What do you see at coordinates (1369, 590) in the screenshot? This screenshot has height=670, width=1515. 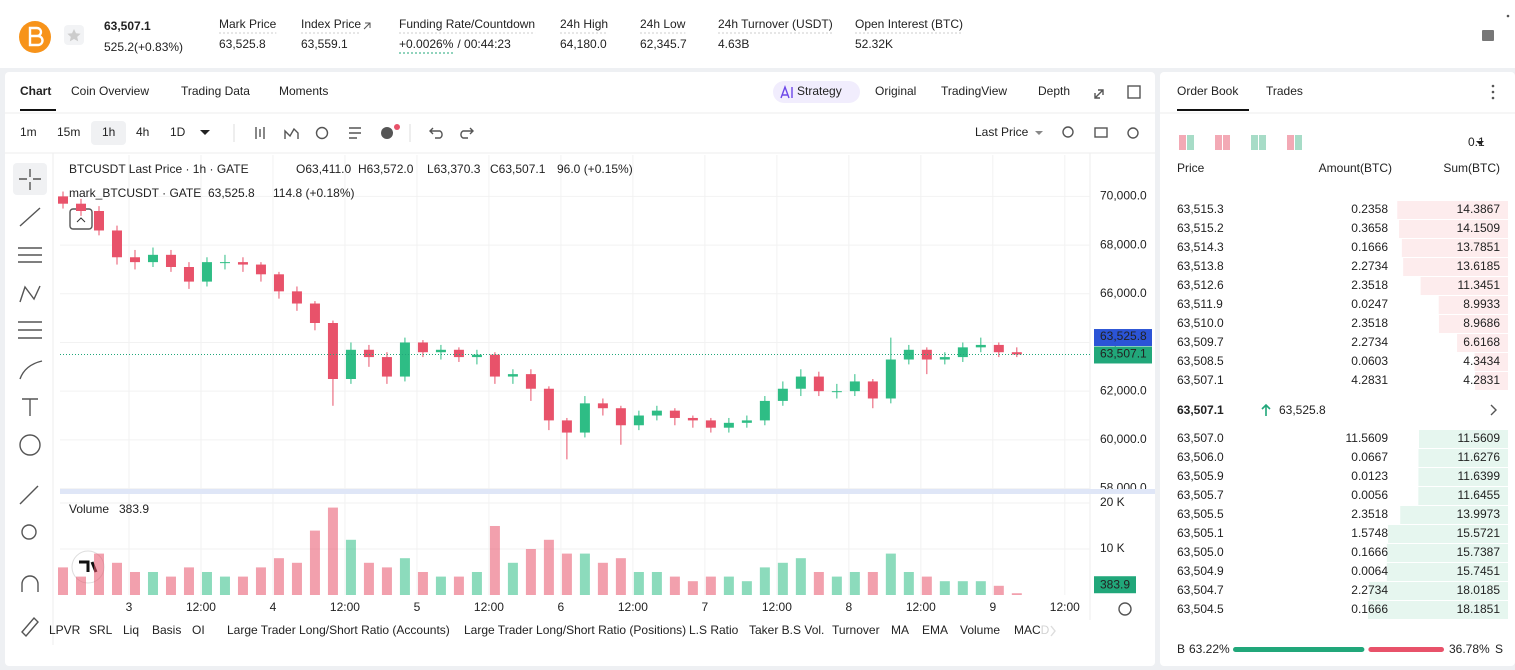 I see `order-amount: 2.2734` at bounding box center [1369, 590].